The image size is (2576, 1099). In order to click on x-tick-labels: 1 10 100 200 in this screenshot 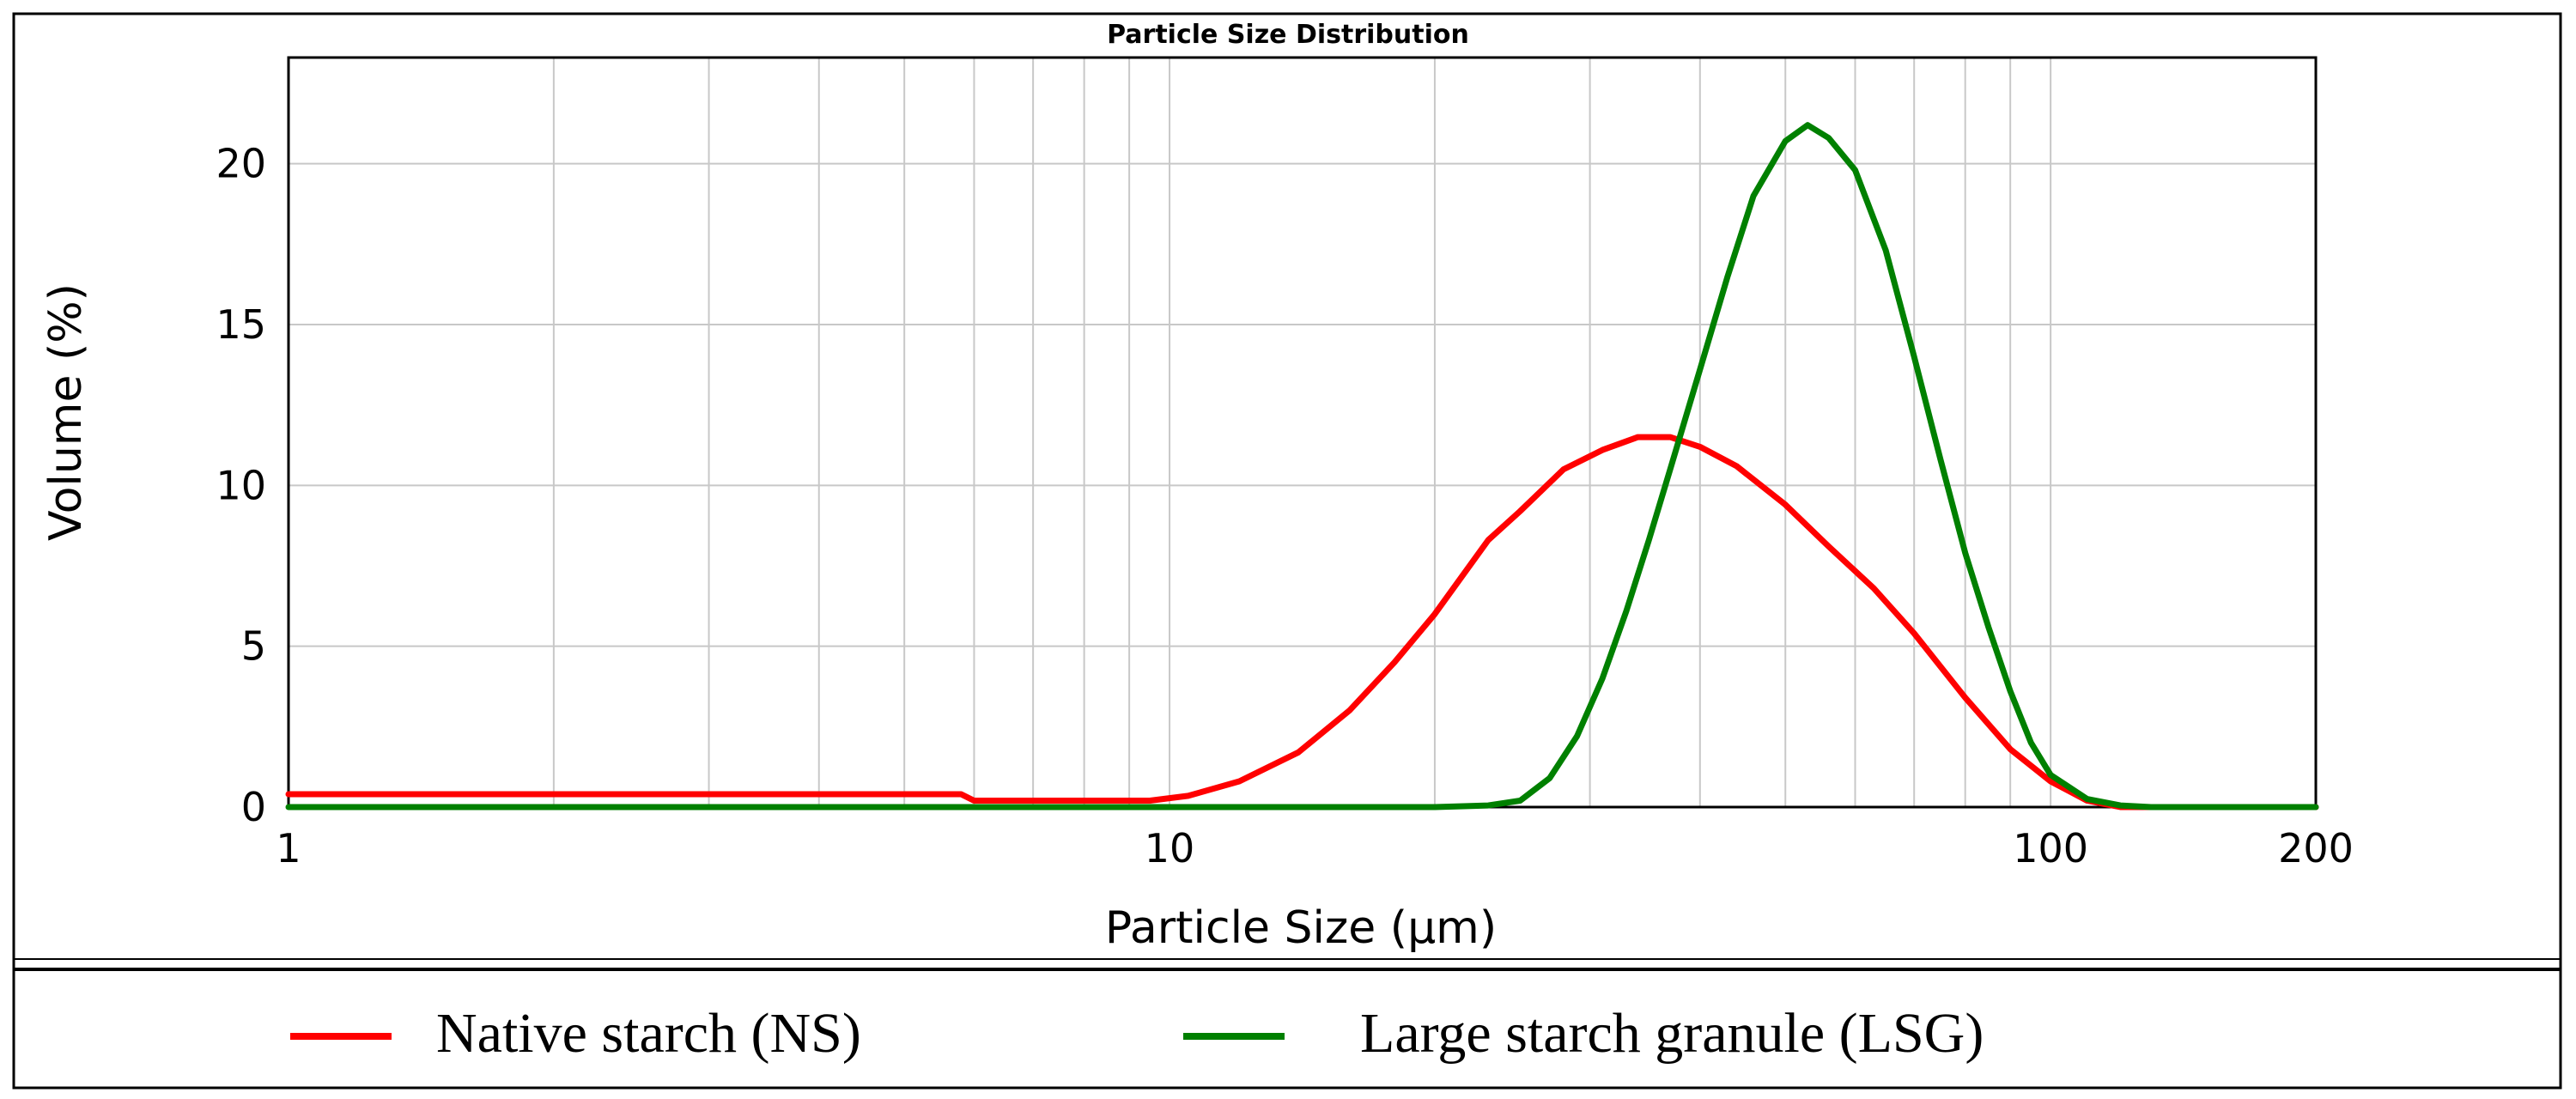, I will do `click(1315, 848)`.